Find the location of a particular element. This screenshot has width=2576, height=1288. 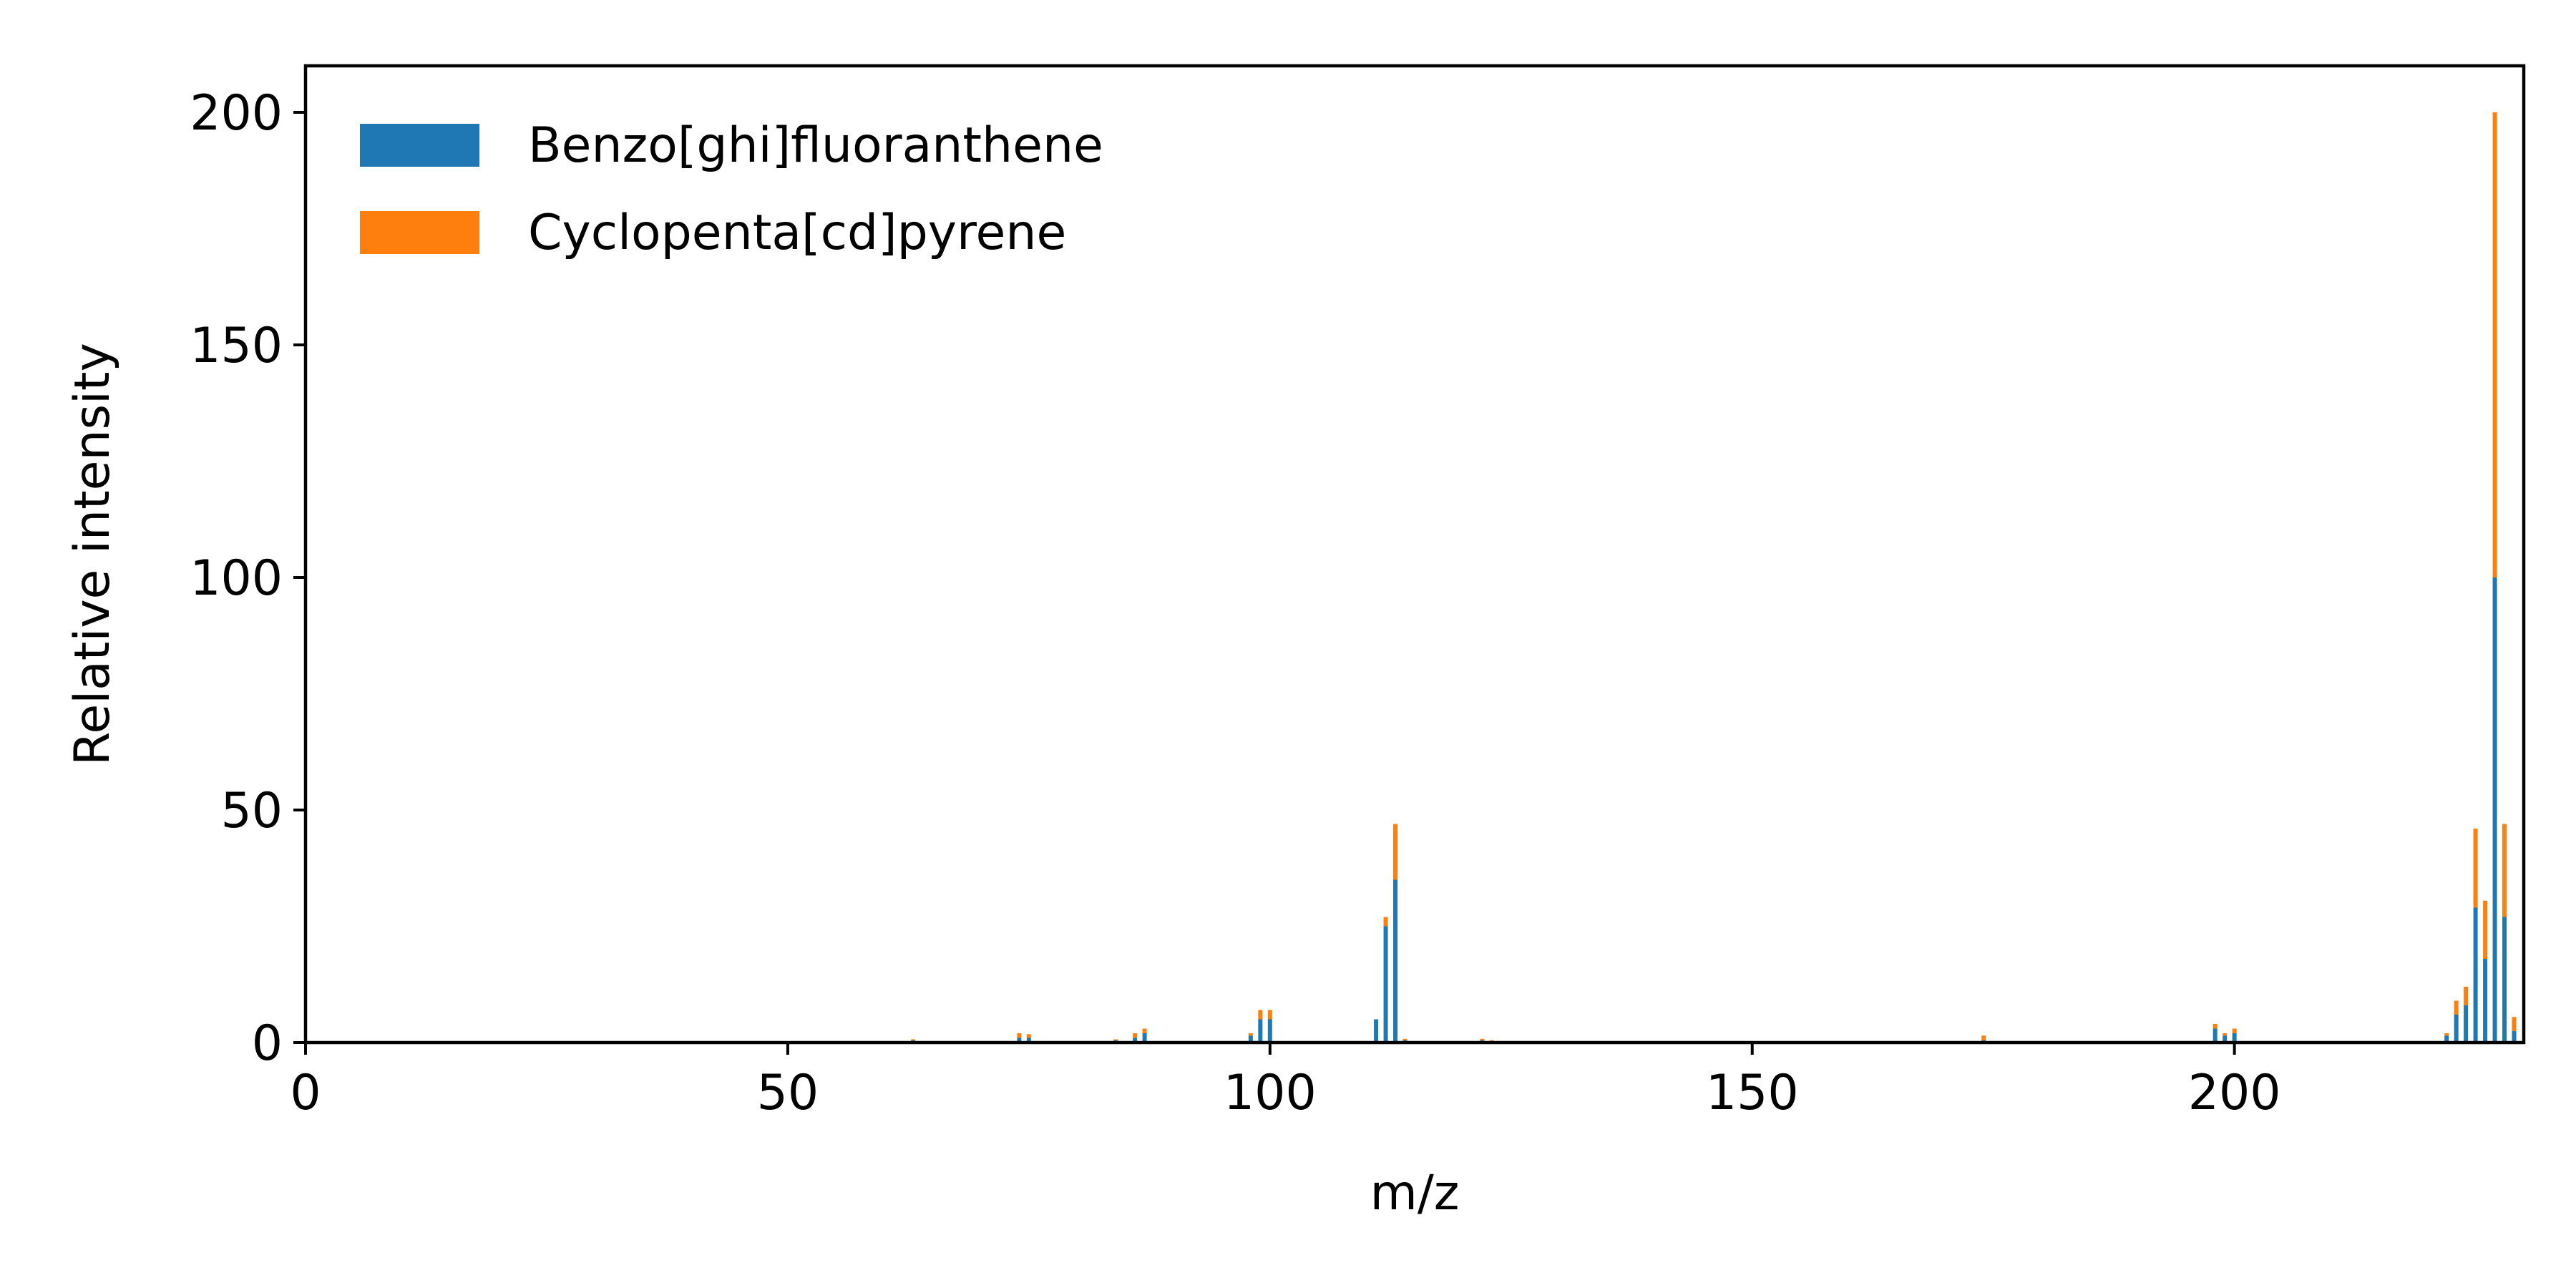

y-tick-label: 50 is located at coordinates (251, 811).